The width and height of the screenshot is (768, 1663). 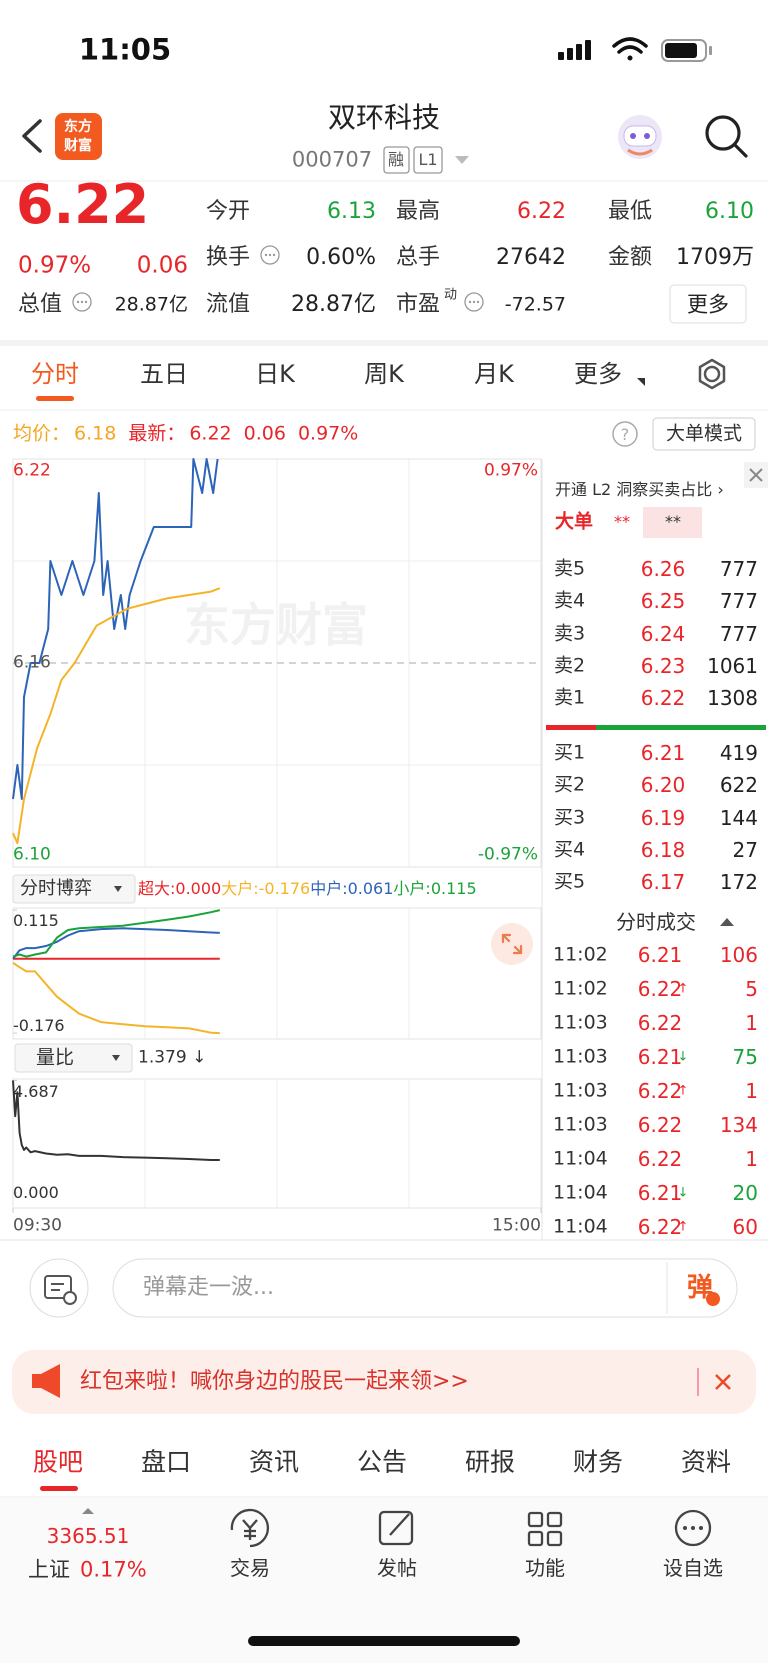 What do you see at coordinates (693, 1568) in the screenshot?
I see `nav-item: 设自选` at bounding box center [693, 1568].